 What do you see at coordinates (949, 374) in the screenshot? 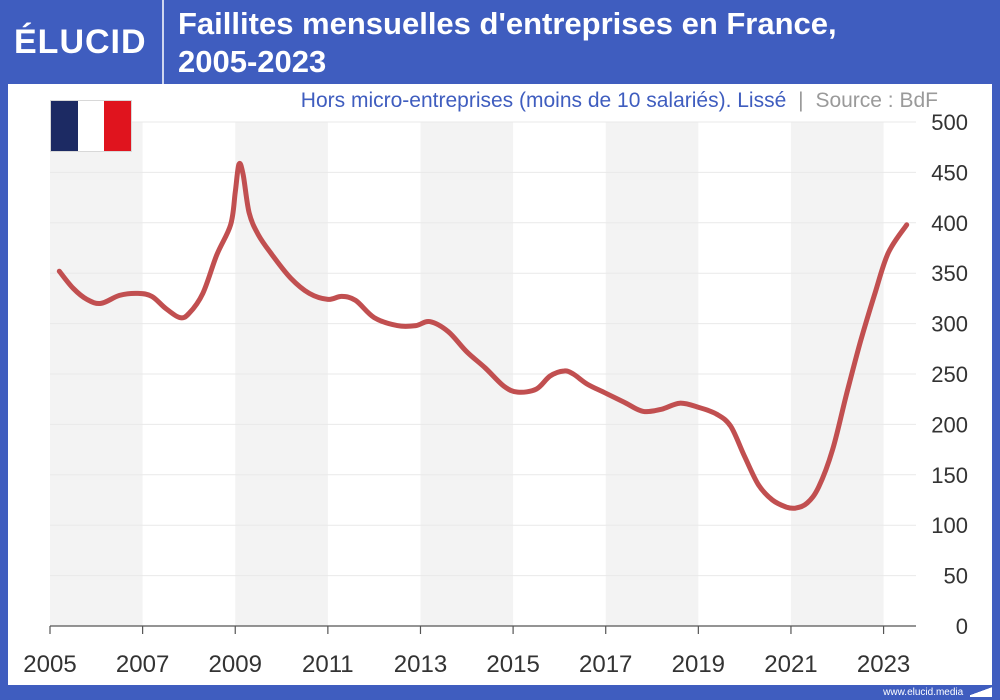
I see `y-tick-label-250: 250` at bounding box center [949, 374].